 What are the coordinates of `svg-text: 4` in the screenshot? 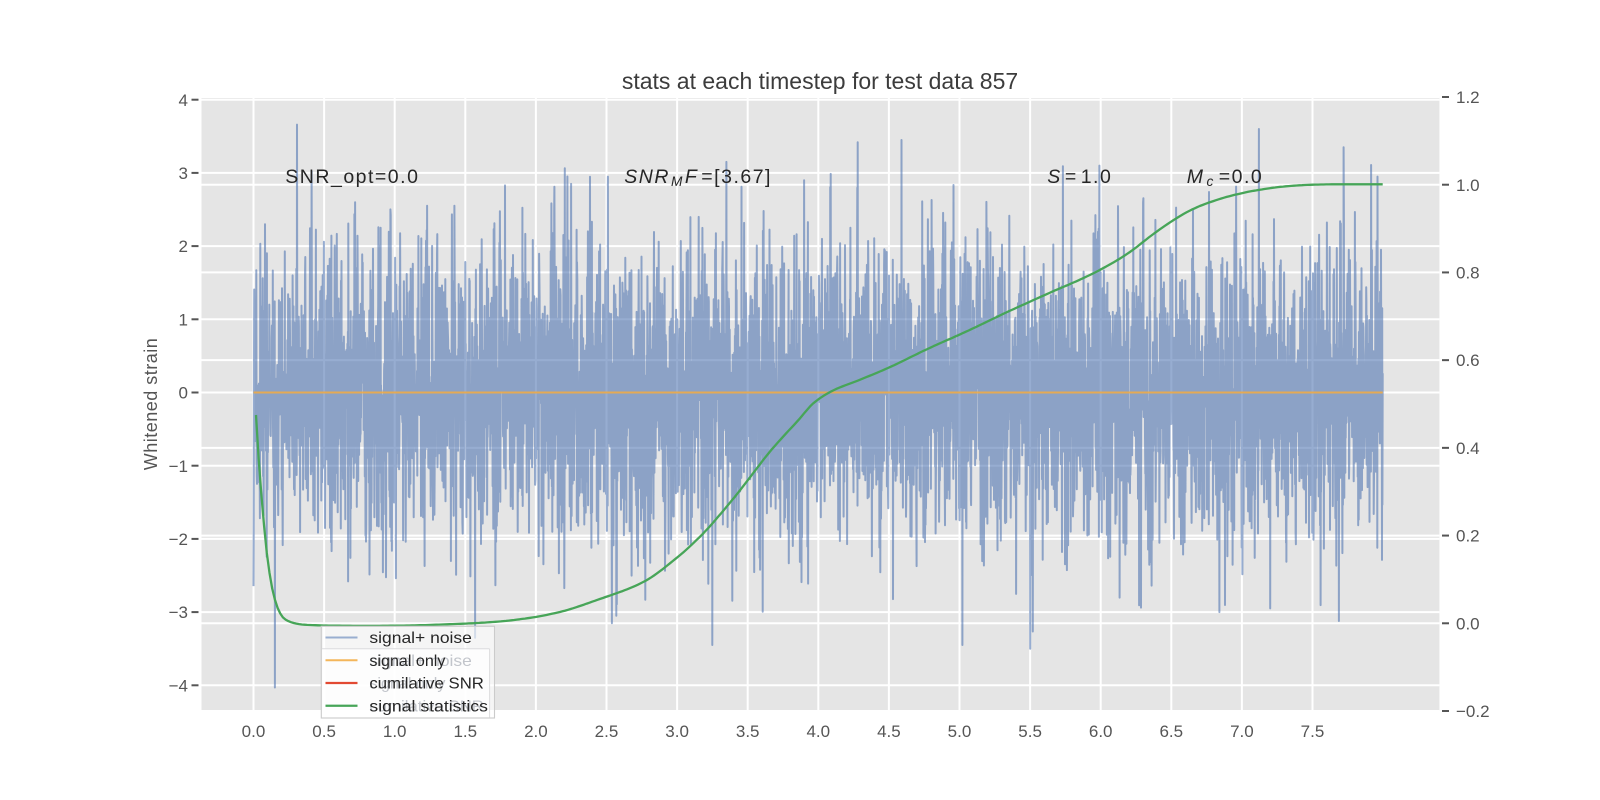 It's located at (183, 100).